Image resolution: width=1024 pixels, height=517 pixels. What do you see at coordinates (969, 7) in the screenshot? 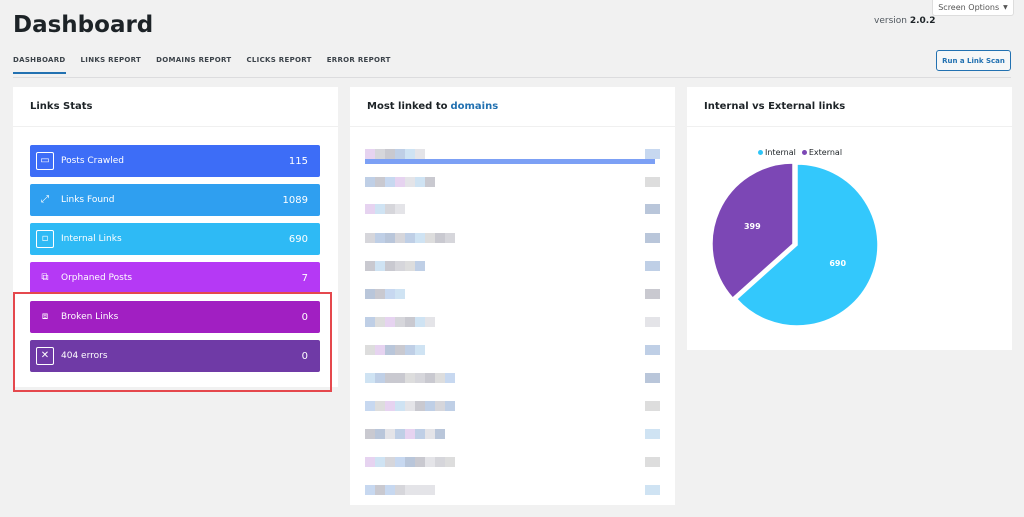
I see `screen-options-label: Screen Options` at bounding box center [969, 7].